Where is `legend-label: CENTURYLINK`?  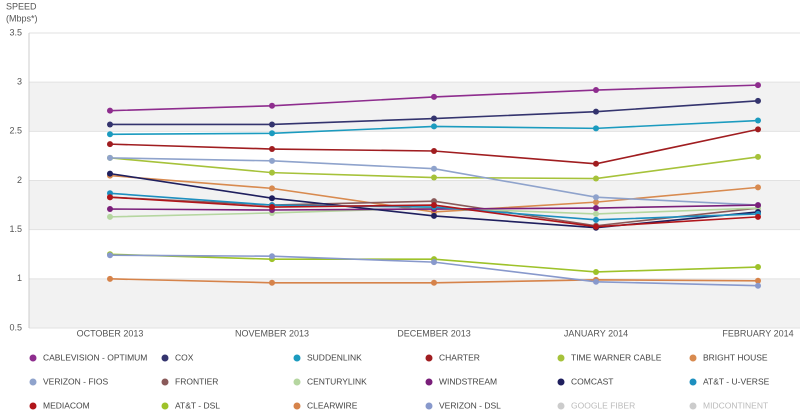
legend-label: CENTURYLINK is located at coordinates (337, 381).